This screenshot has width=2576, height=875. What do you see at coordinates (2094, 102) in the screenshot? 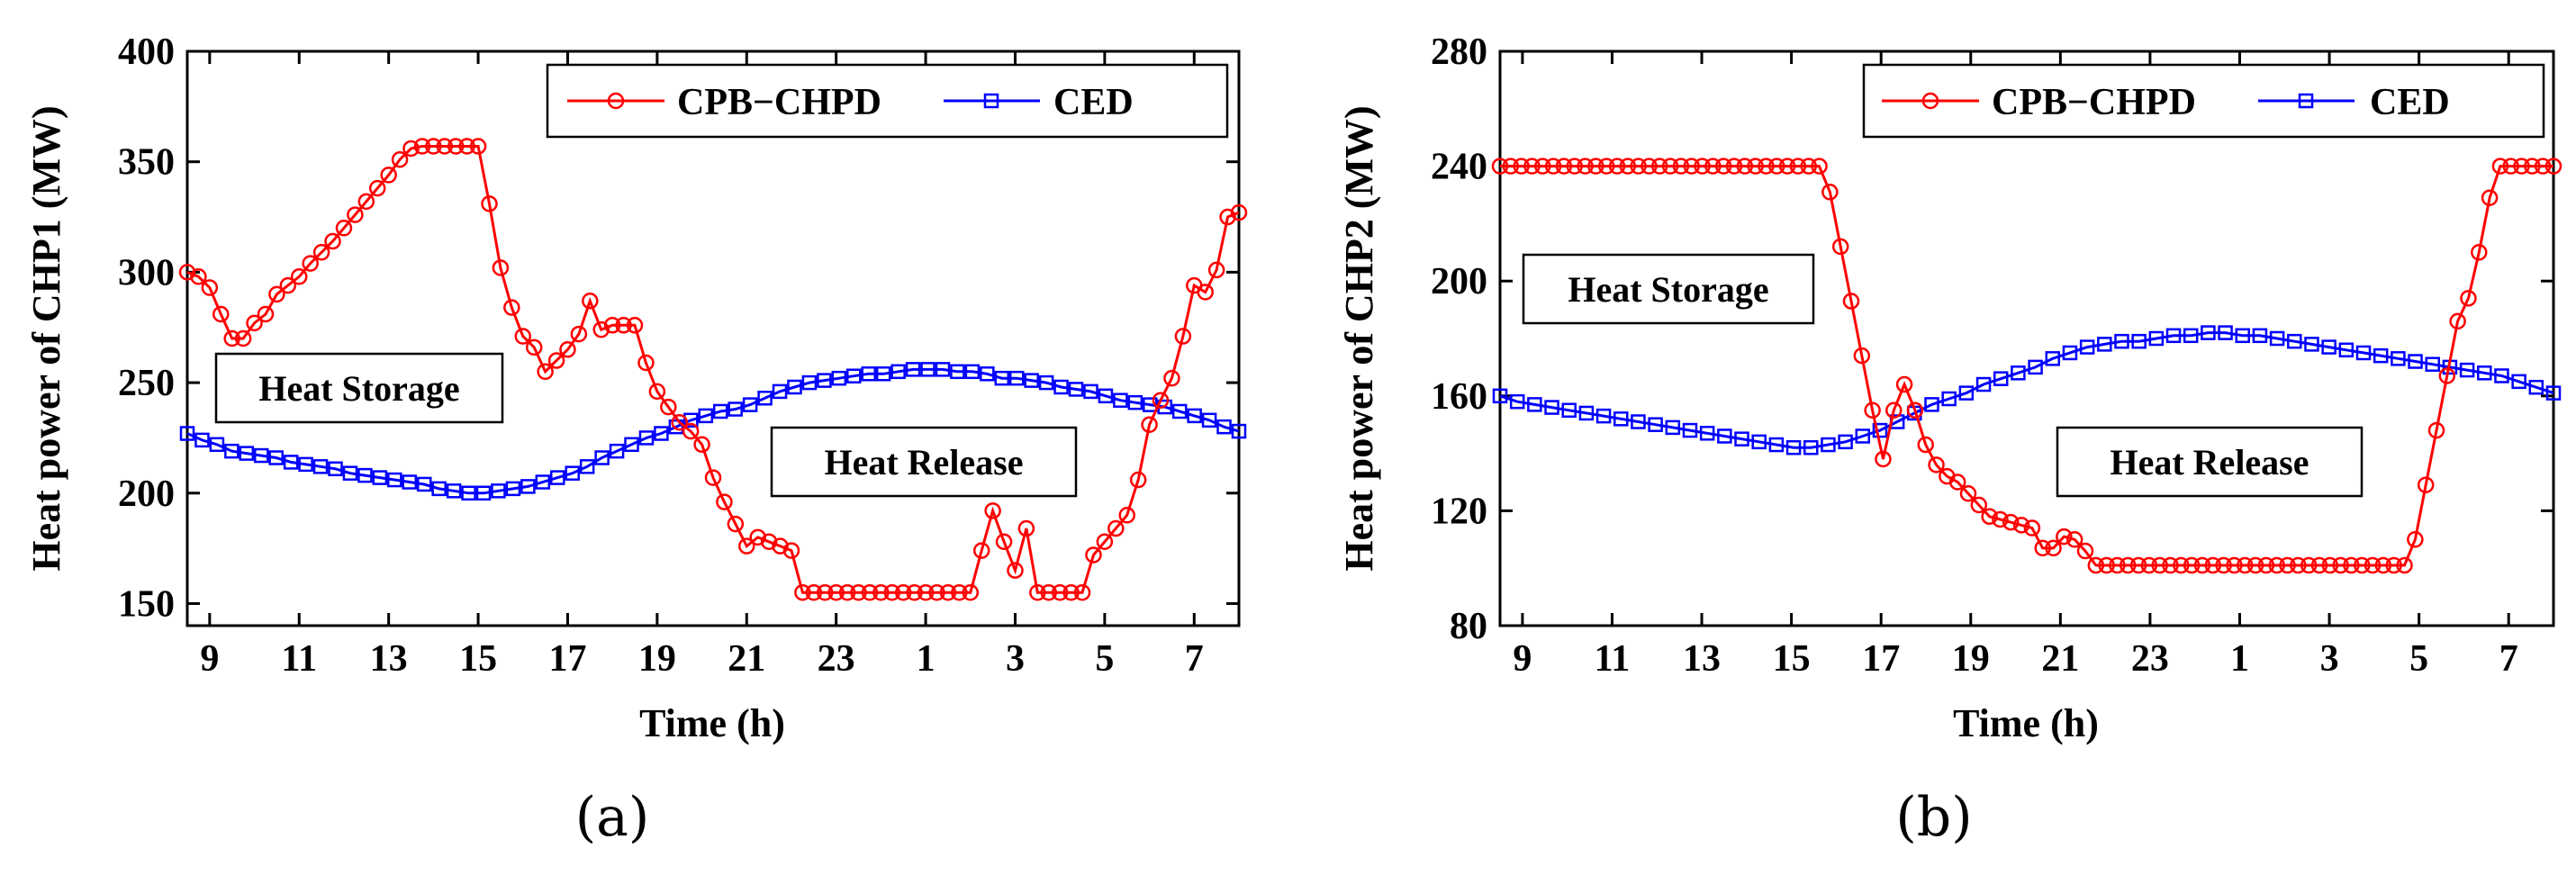
I see `legend-label-cpb-b: CPB−CHPD` at bounding box center [2094, 102].